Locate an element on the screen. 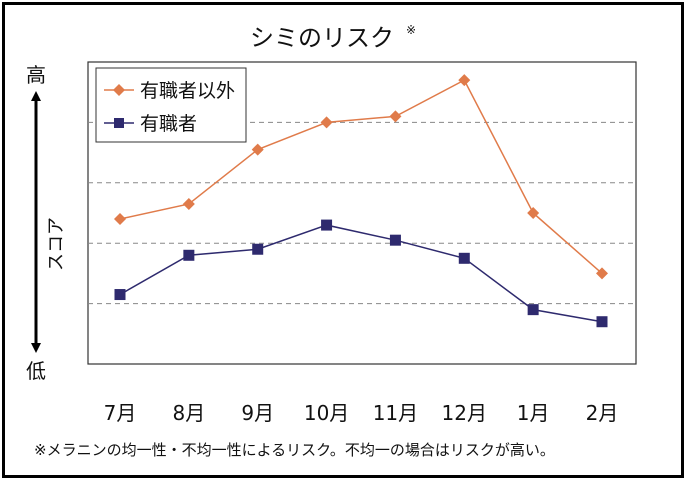 Image resolution: width=686 pixels, height=480 pixels. x-tick-label: 10月 is located at coordinates (326, 413).